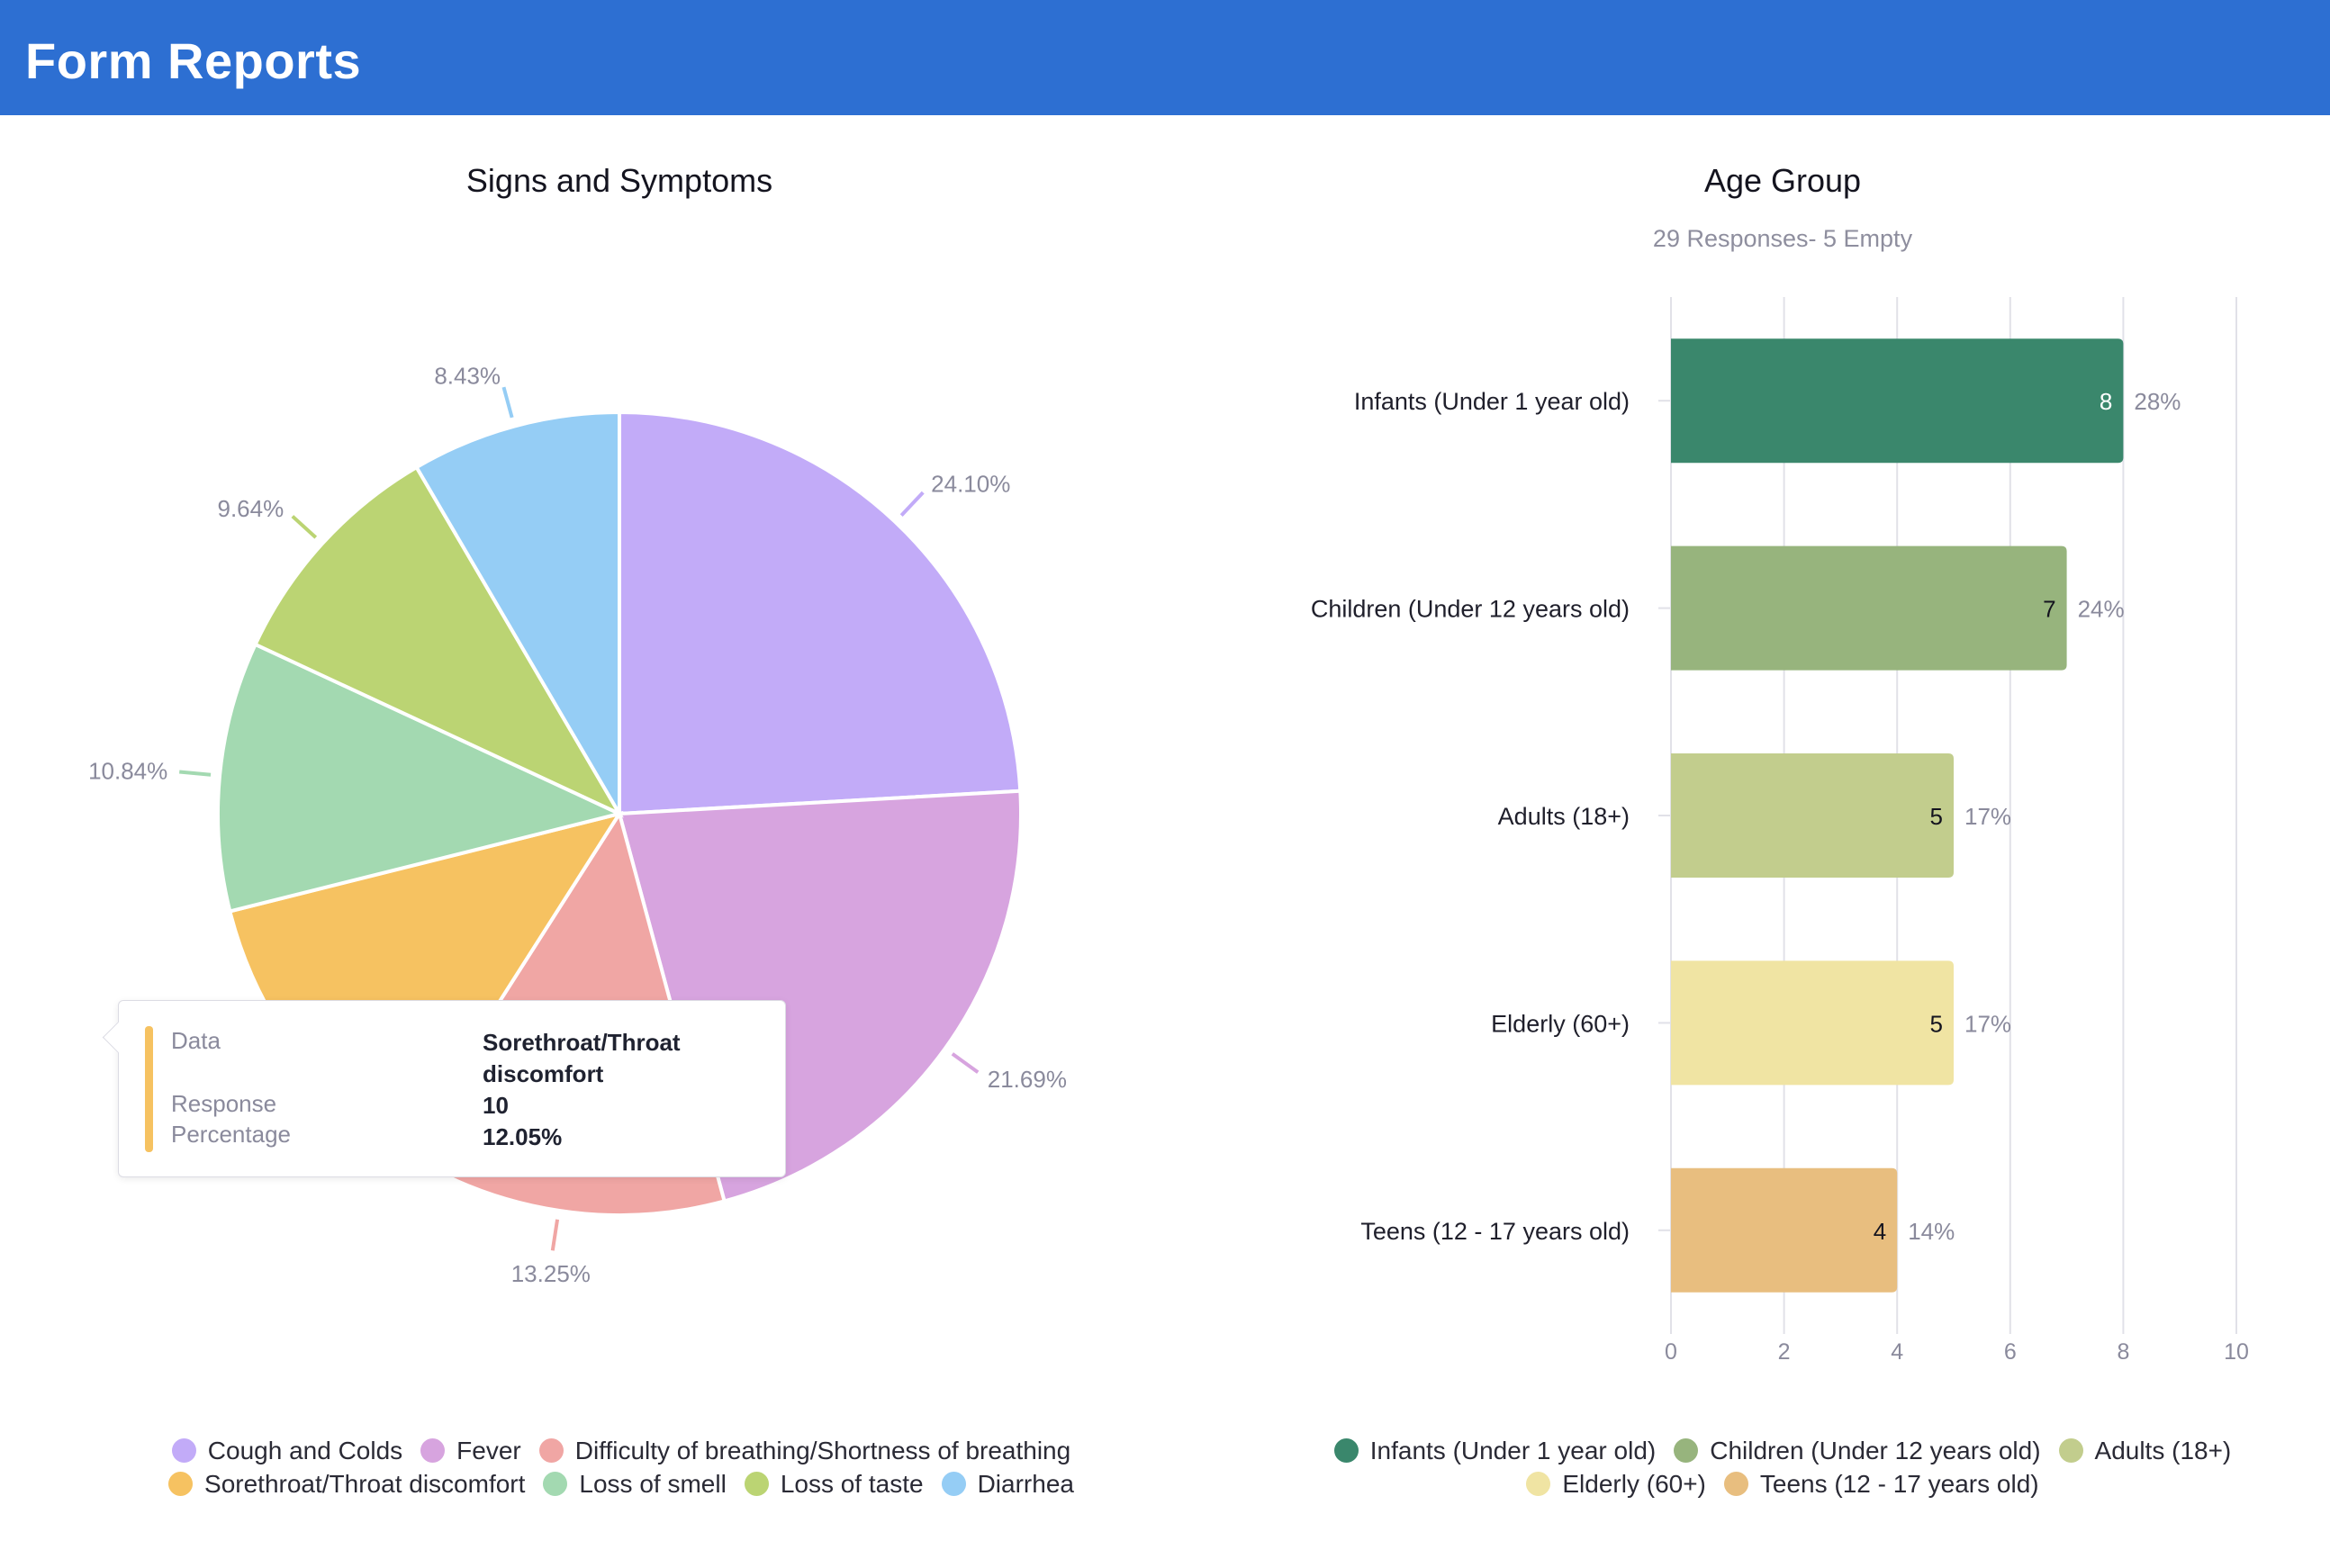 This screenshot has height=1568, width=2330. Describe the element at coordinates (1782, 181) in the screenshot. I see `bar-chart-title: Age Group` at that location.